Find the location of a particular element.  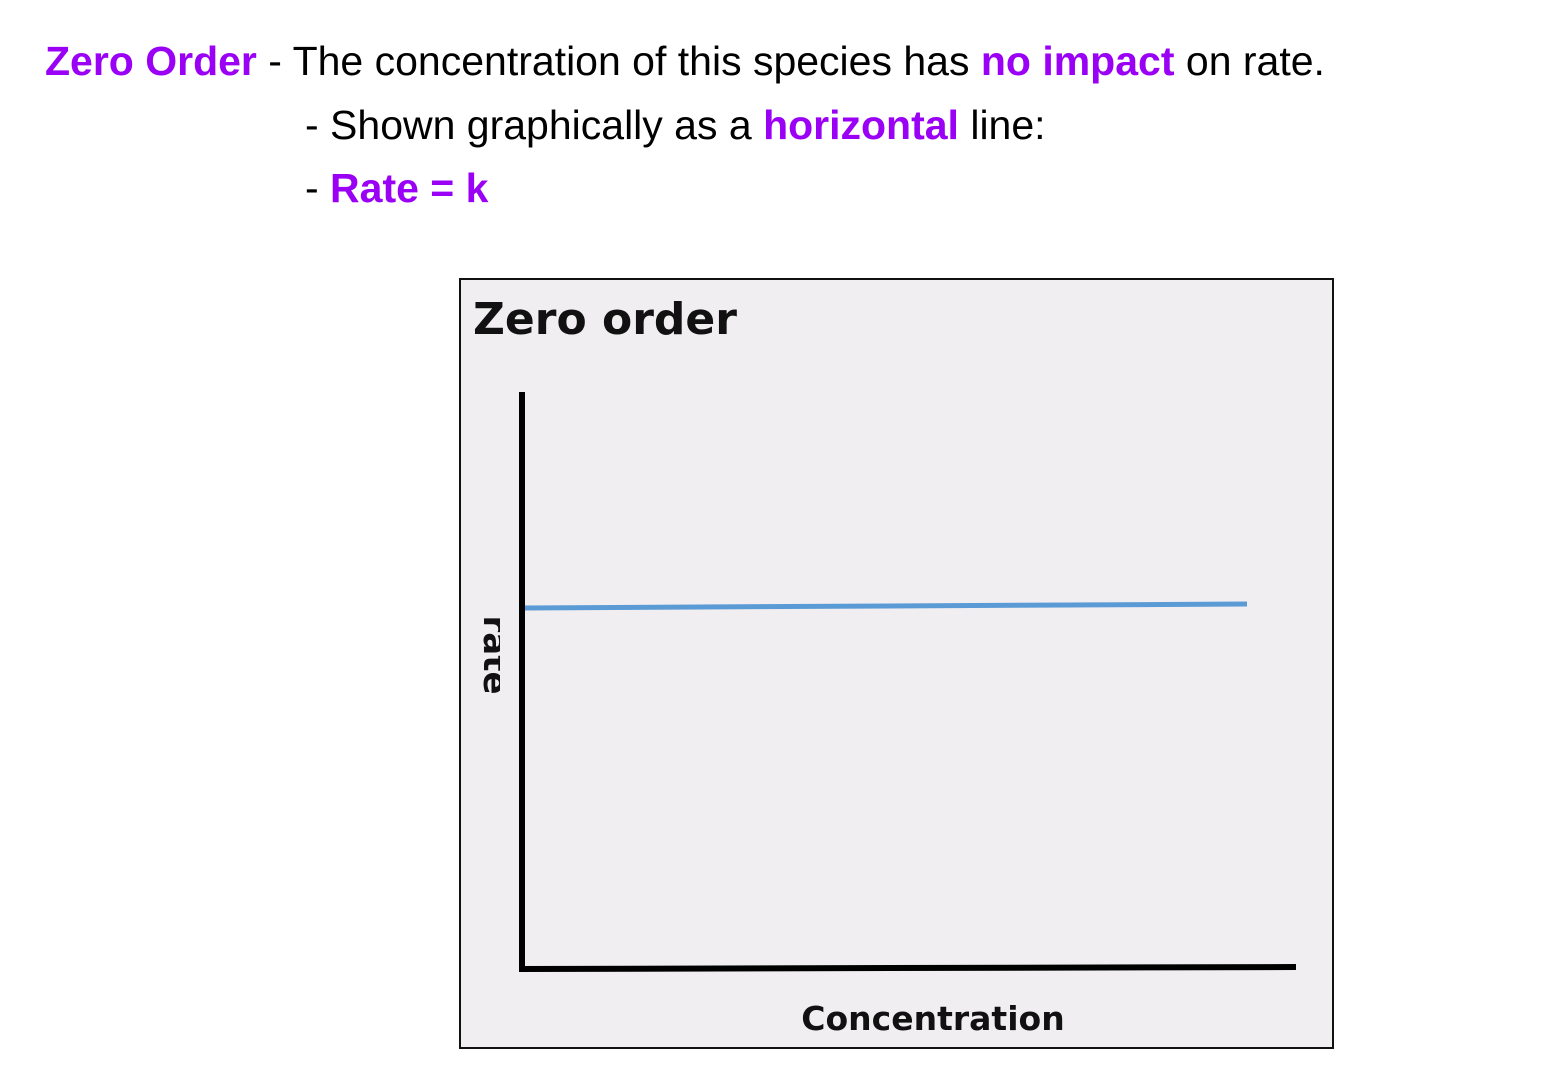

emphasis-text: Rate = k is located at coordinates (409, 188).